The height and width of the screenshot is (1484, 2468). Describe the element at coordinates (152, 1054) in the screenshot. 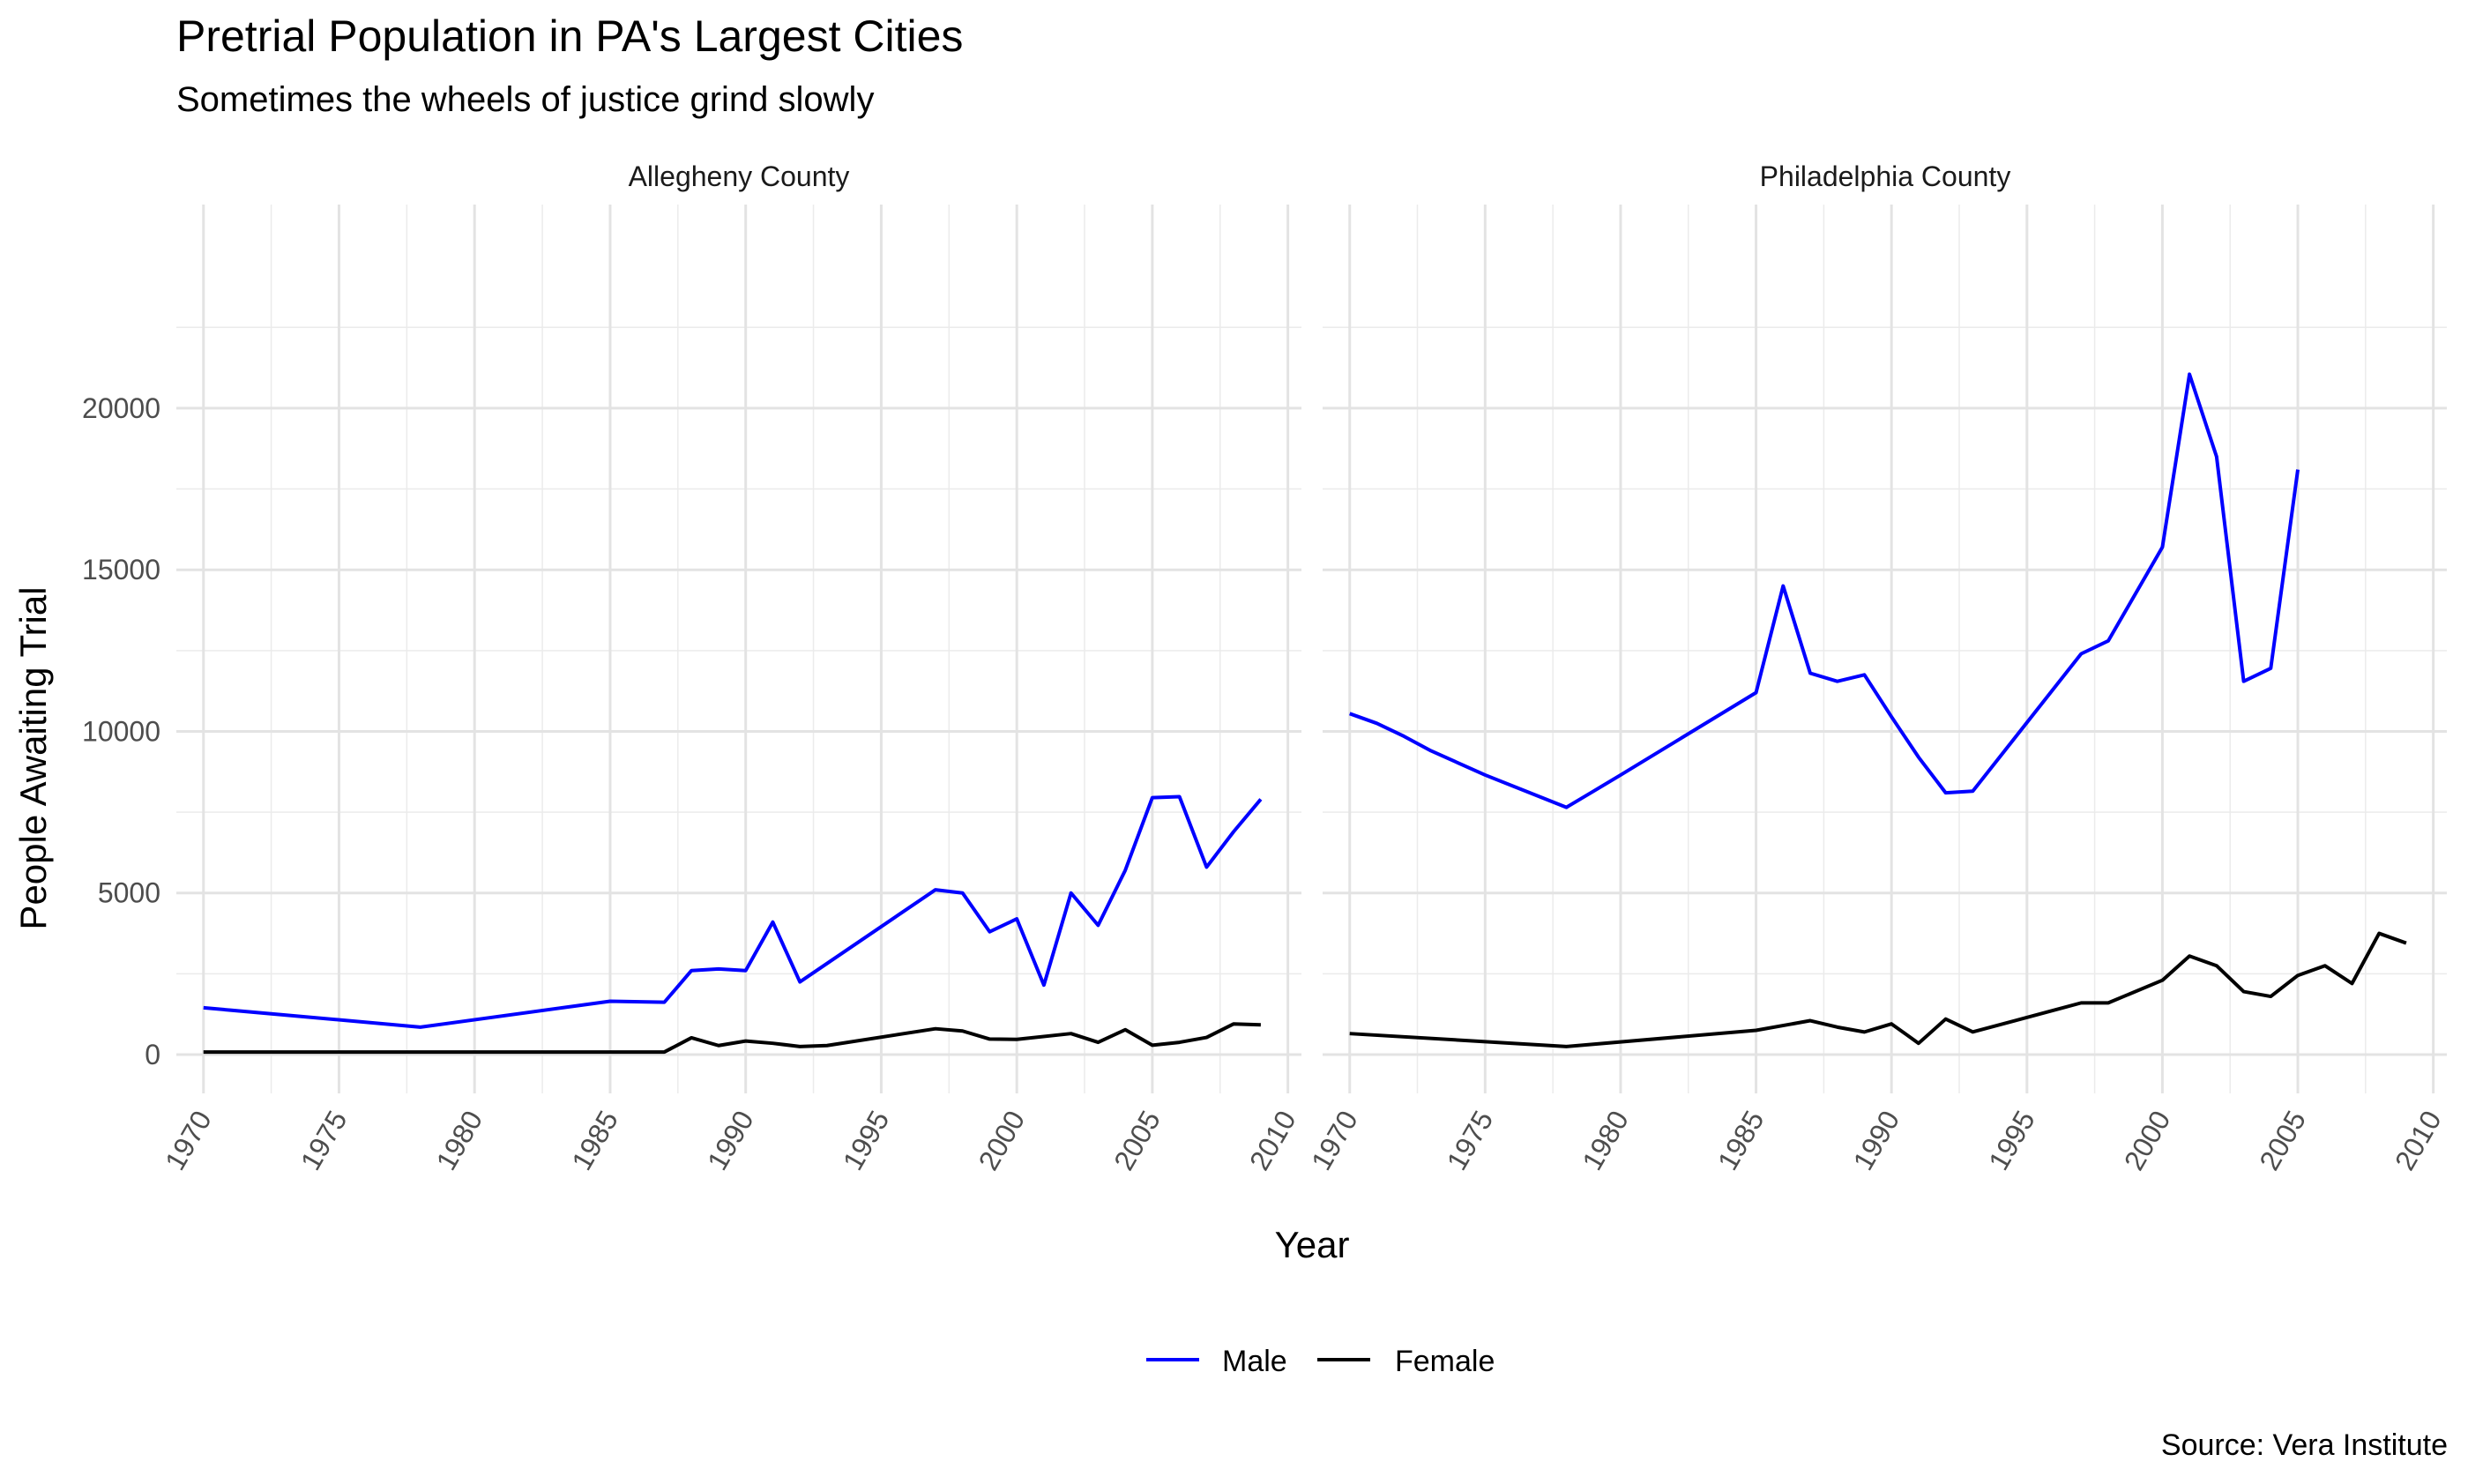

I see `y-tick-label: 0` at that location.